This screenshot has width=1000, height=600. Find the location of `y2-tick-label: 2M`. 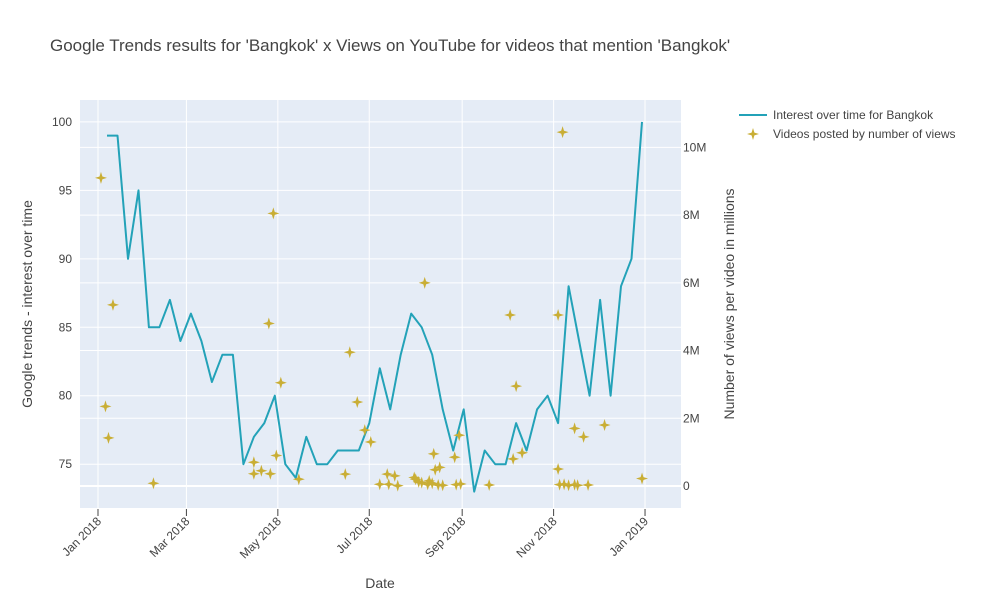

y2-tick-label: 2M is located at coordinates (691, 418).